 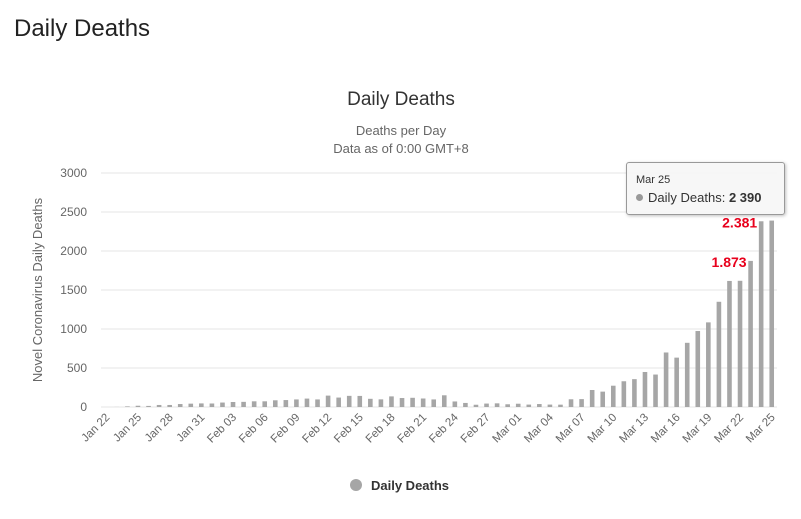 I want to click on legend: Daily Deaths, so click(x=399, y=485).